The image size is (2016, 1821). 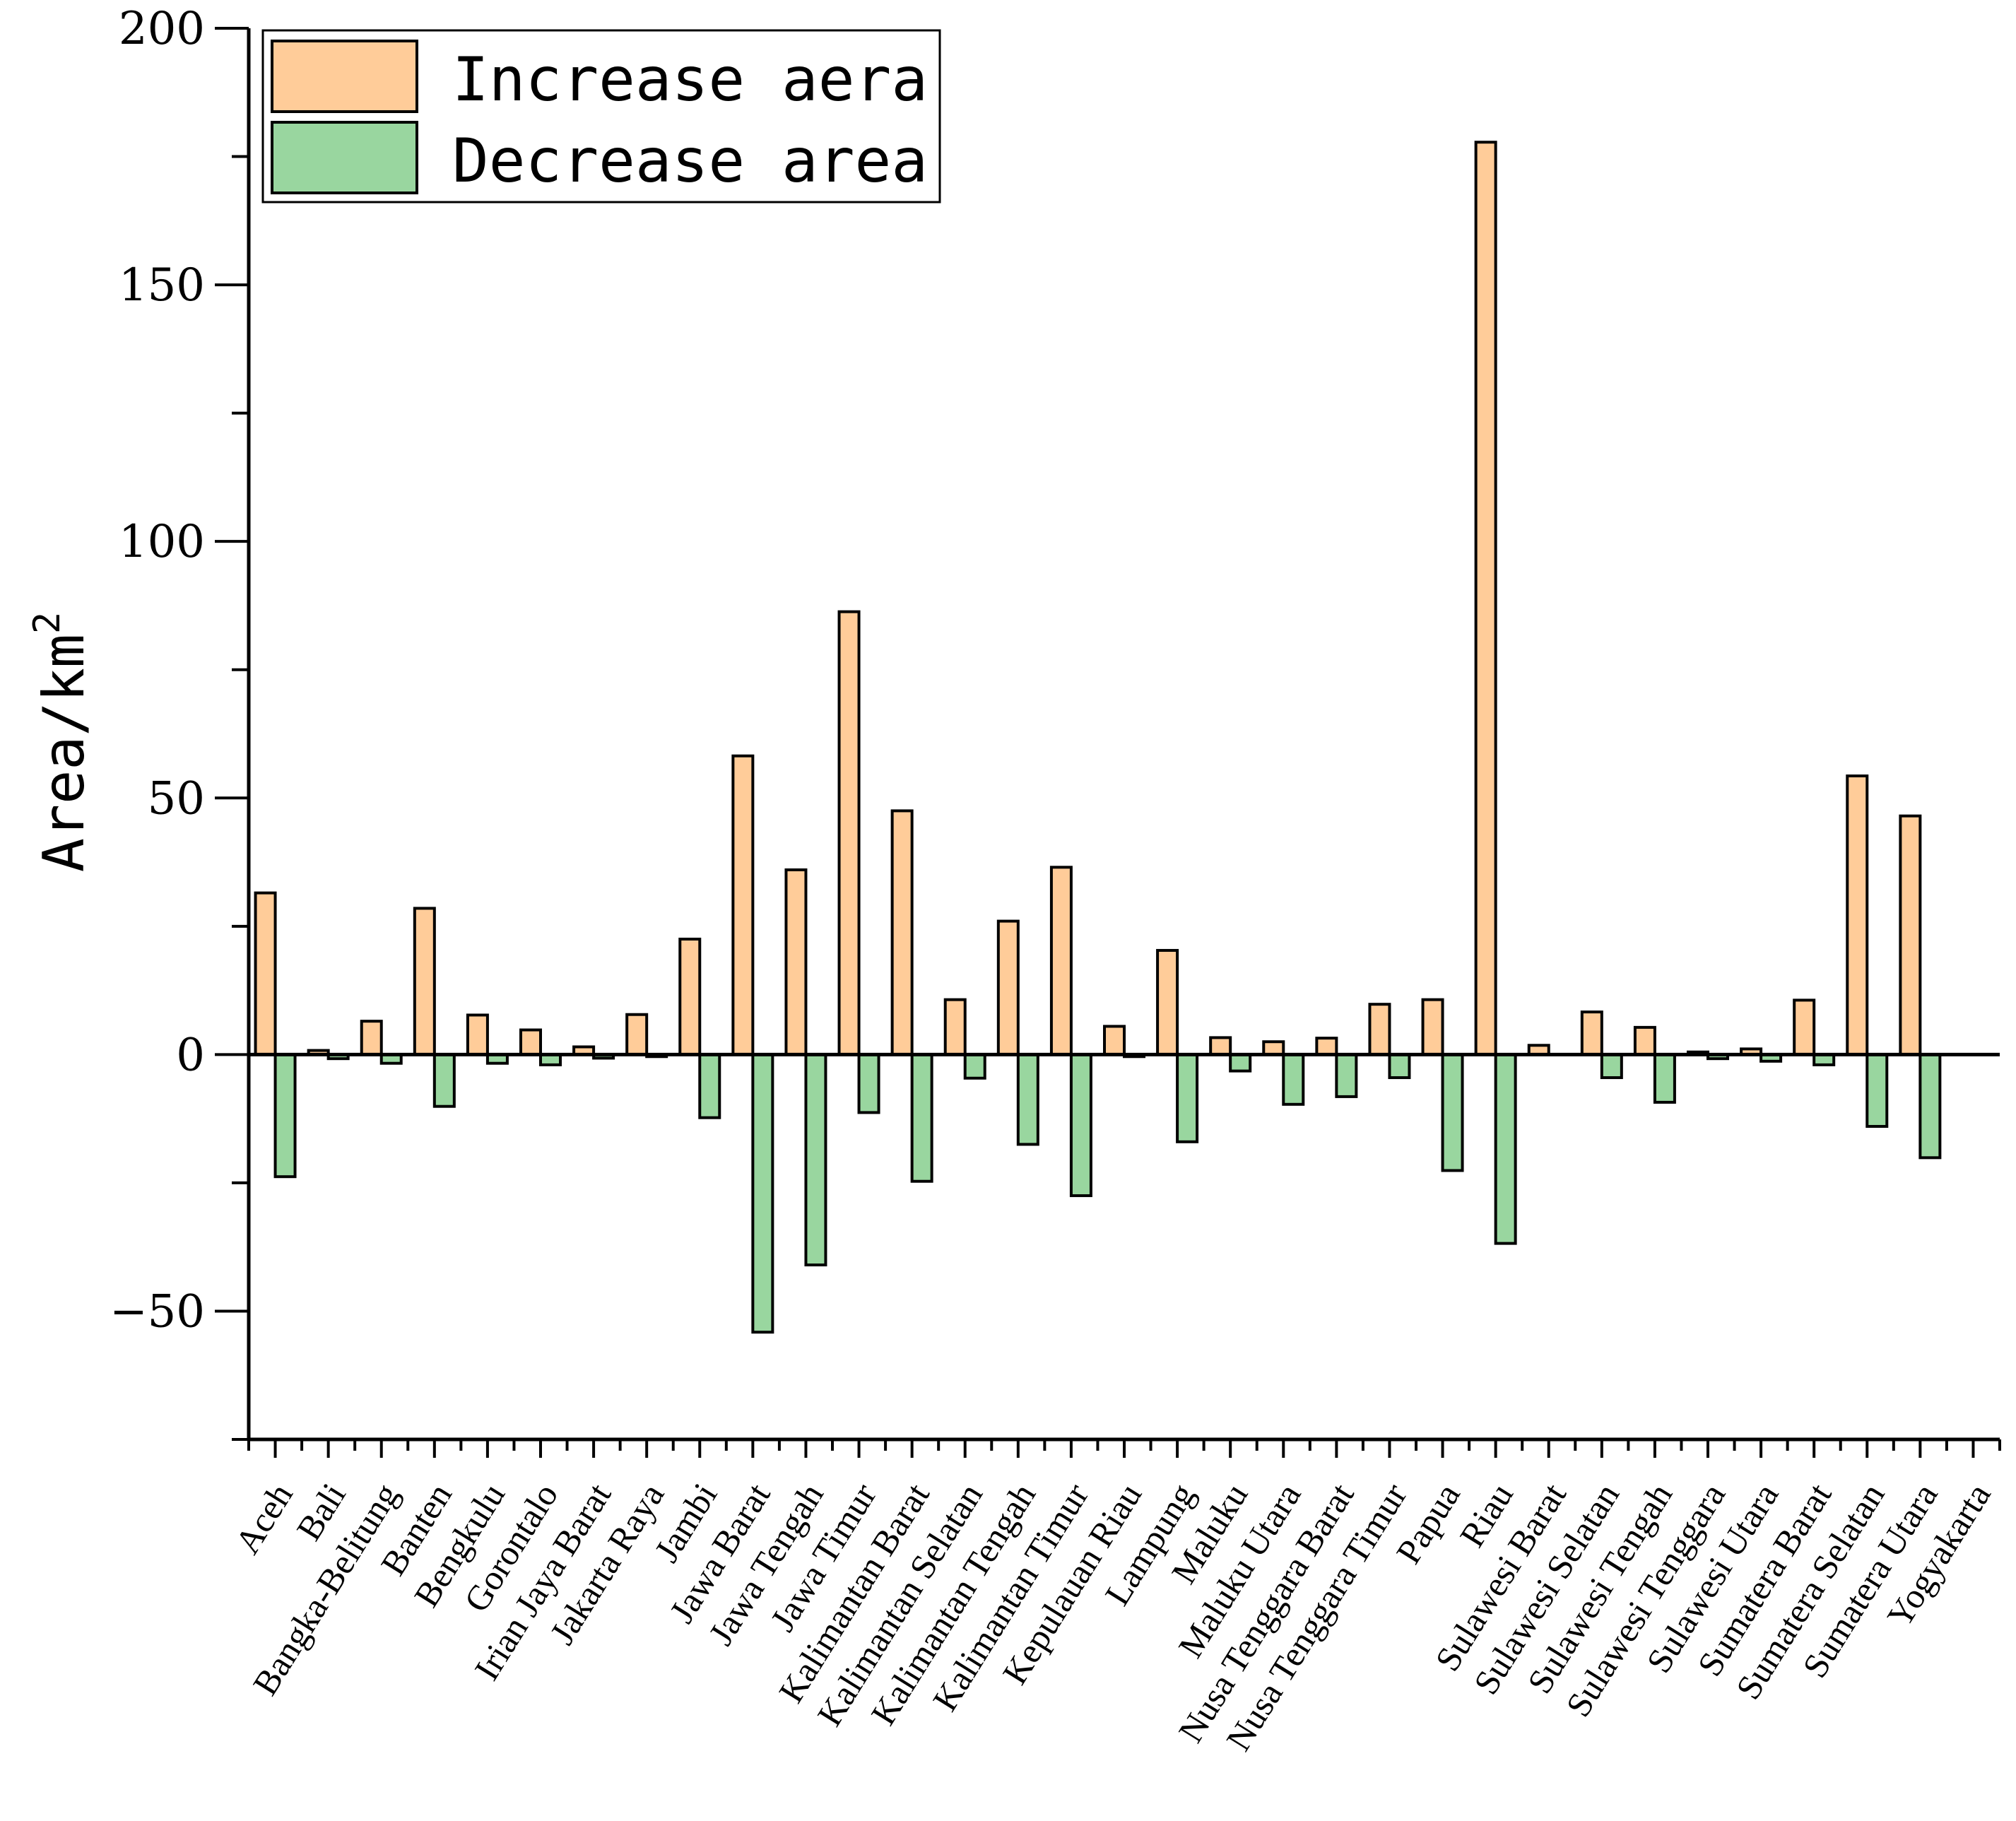 What do you see at coordinates (975, 1066) in the screenshot?
I see `bar-decrease-kalimantan-selatan` at bounding box center [975, 1066].